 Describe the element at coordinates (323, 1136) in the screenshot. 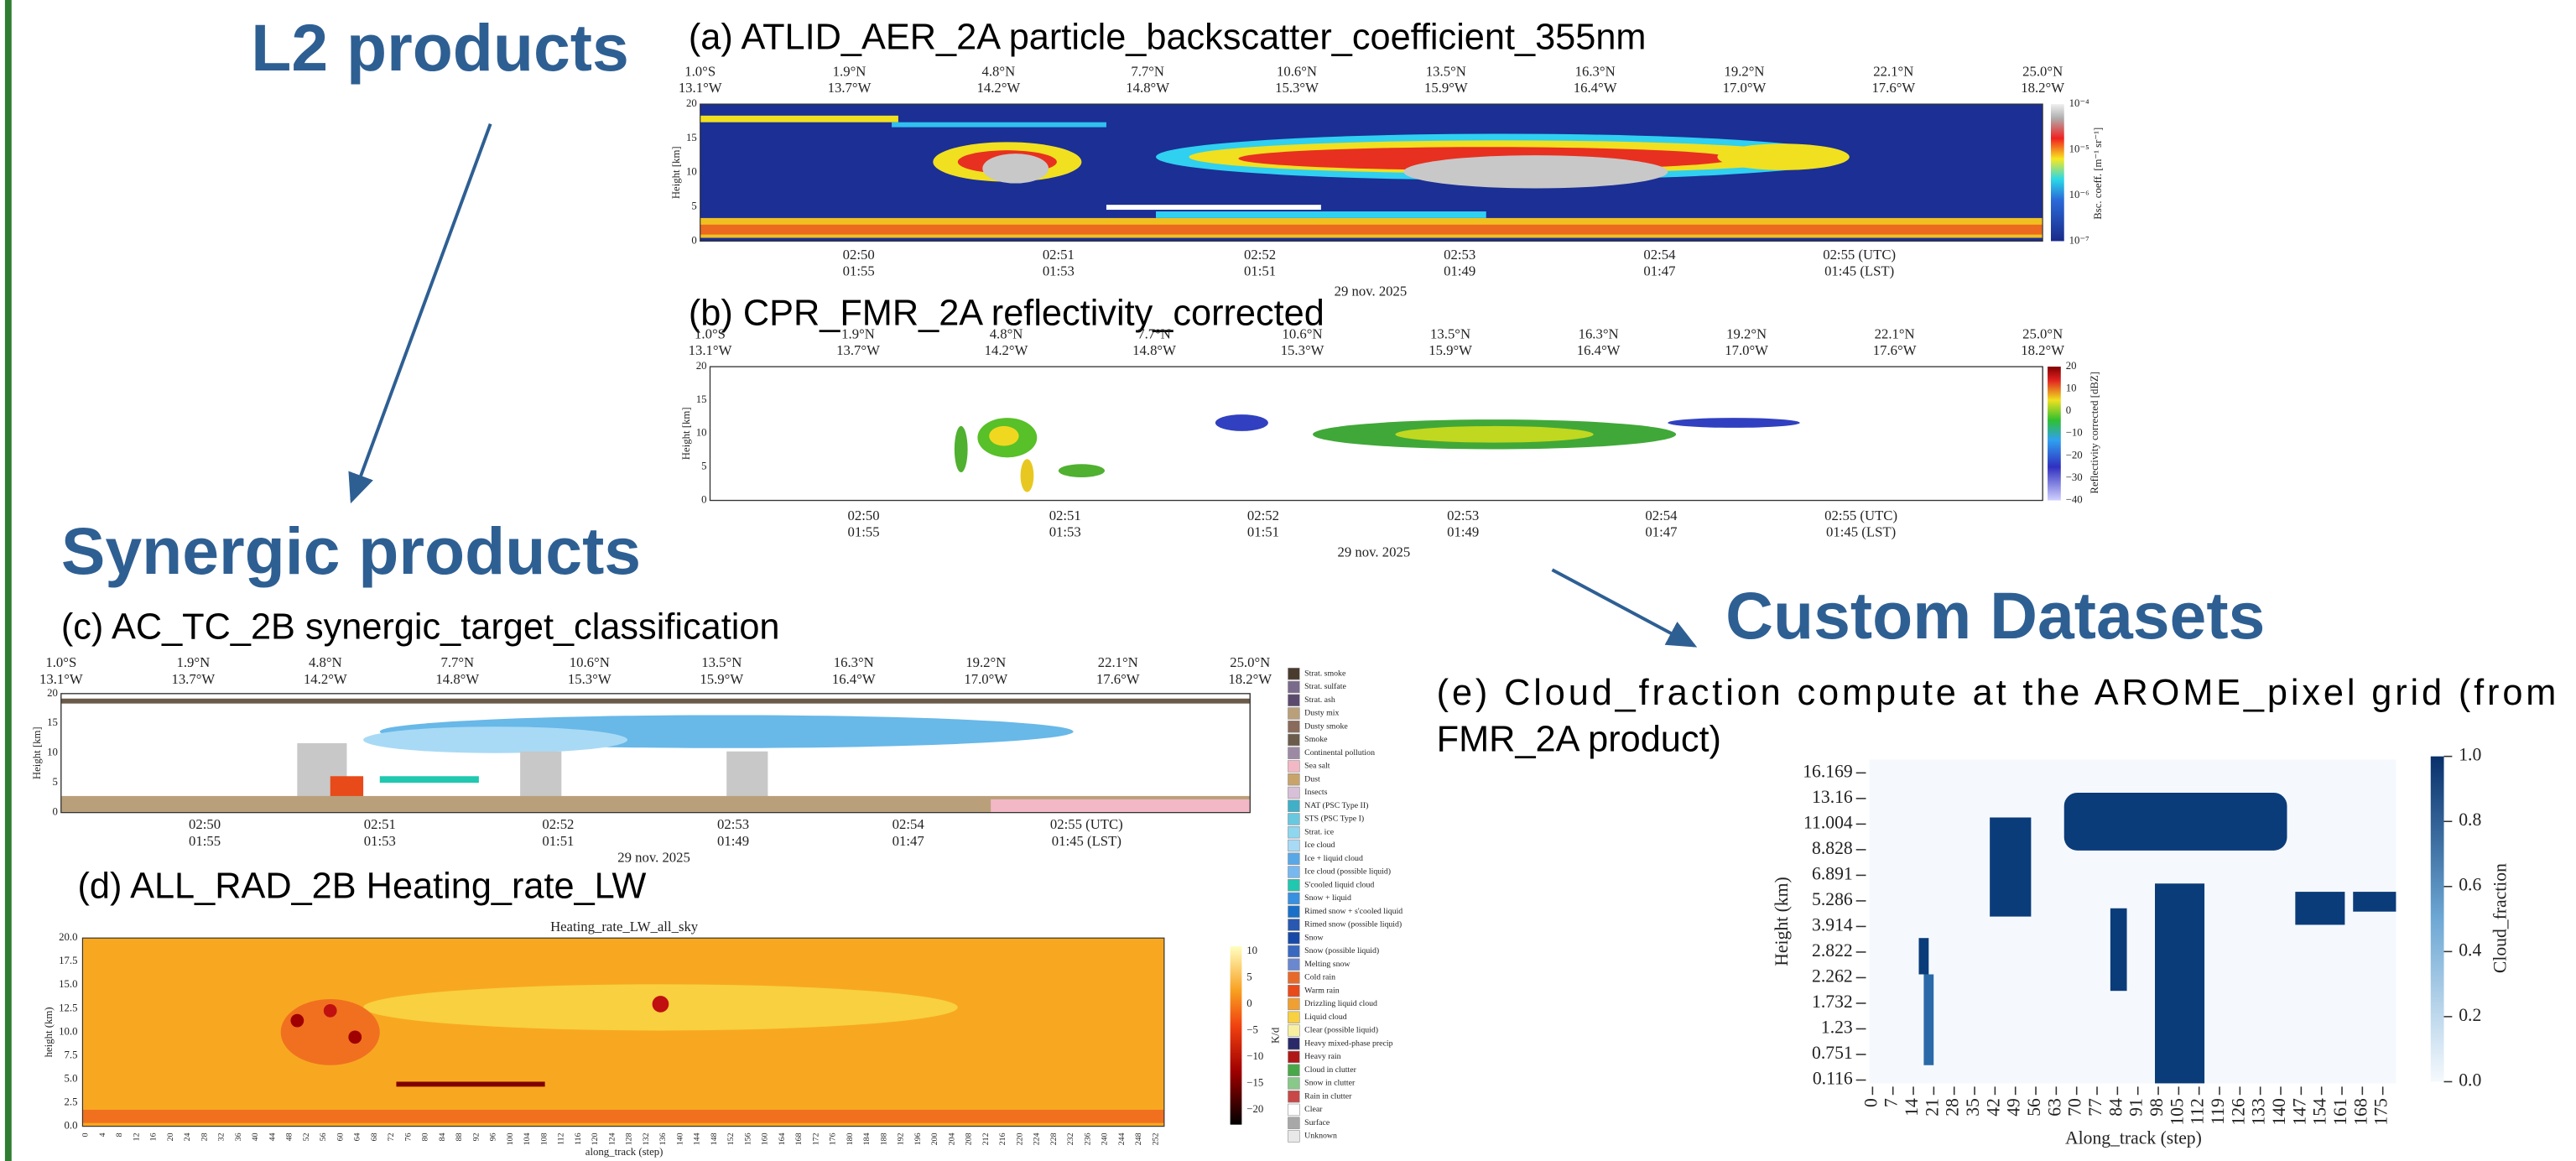

I see `x-tick-label: 56` at that location.